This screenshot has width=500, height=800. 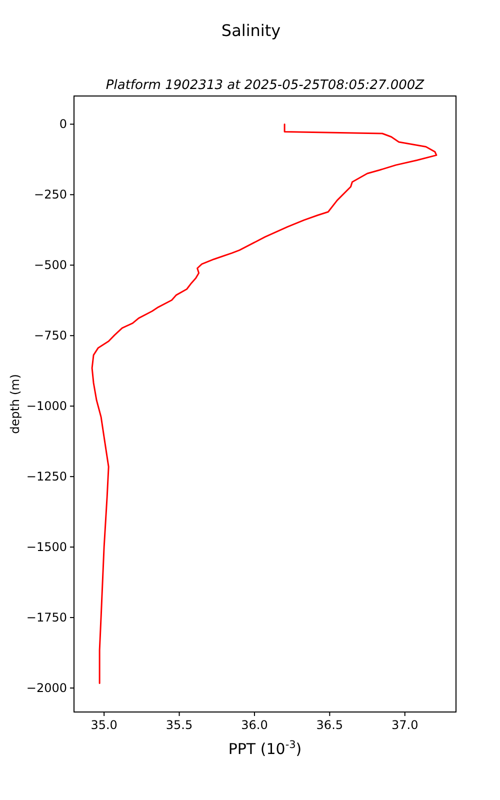 What do you see at coordinates (104, 725) in the screenshot?
I see `x-tick-label: 35.0` at bounding box center [104, 725].